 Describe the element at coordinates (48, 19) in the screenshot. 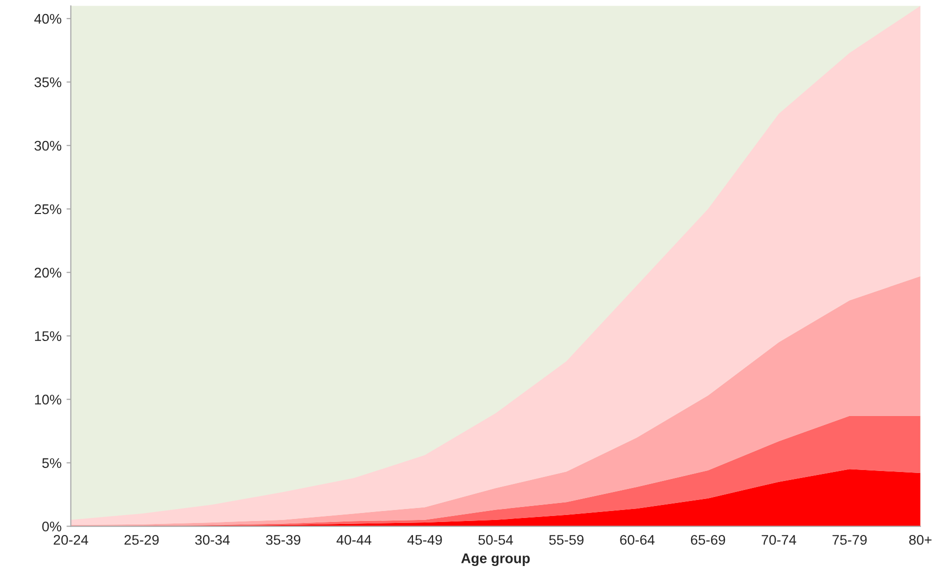

I see `y-tick-label: 40%` at that location.